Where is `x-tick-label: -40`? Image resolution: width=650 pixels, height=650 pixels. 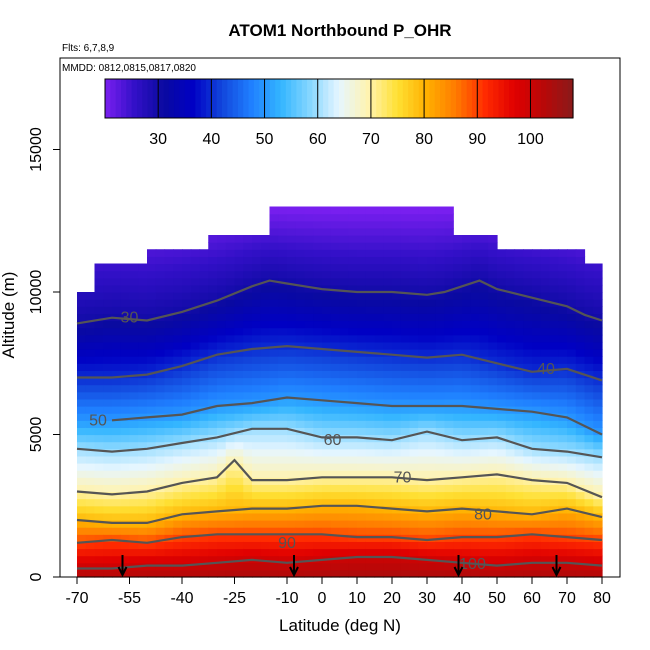 x-tick-label: -40 is located at coordinates (181, 598).